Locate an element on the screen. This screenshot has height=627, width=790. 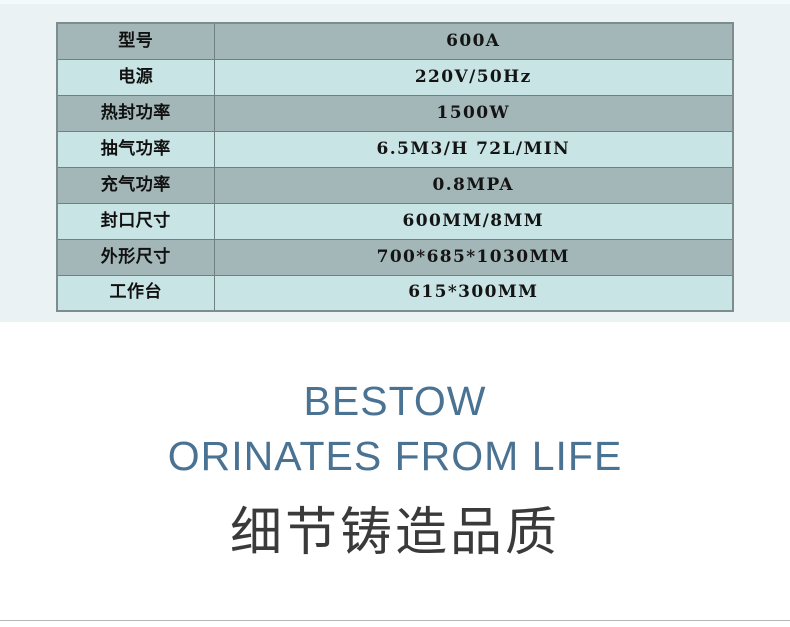
table-row: 外形尺寸 700*685*1030MM is located at coordinates (395, 257).